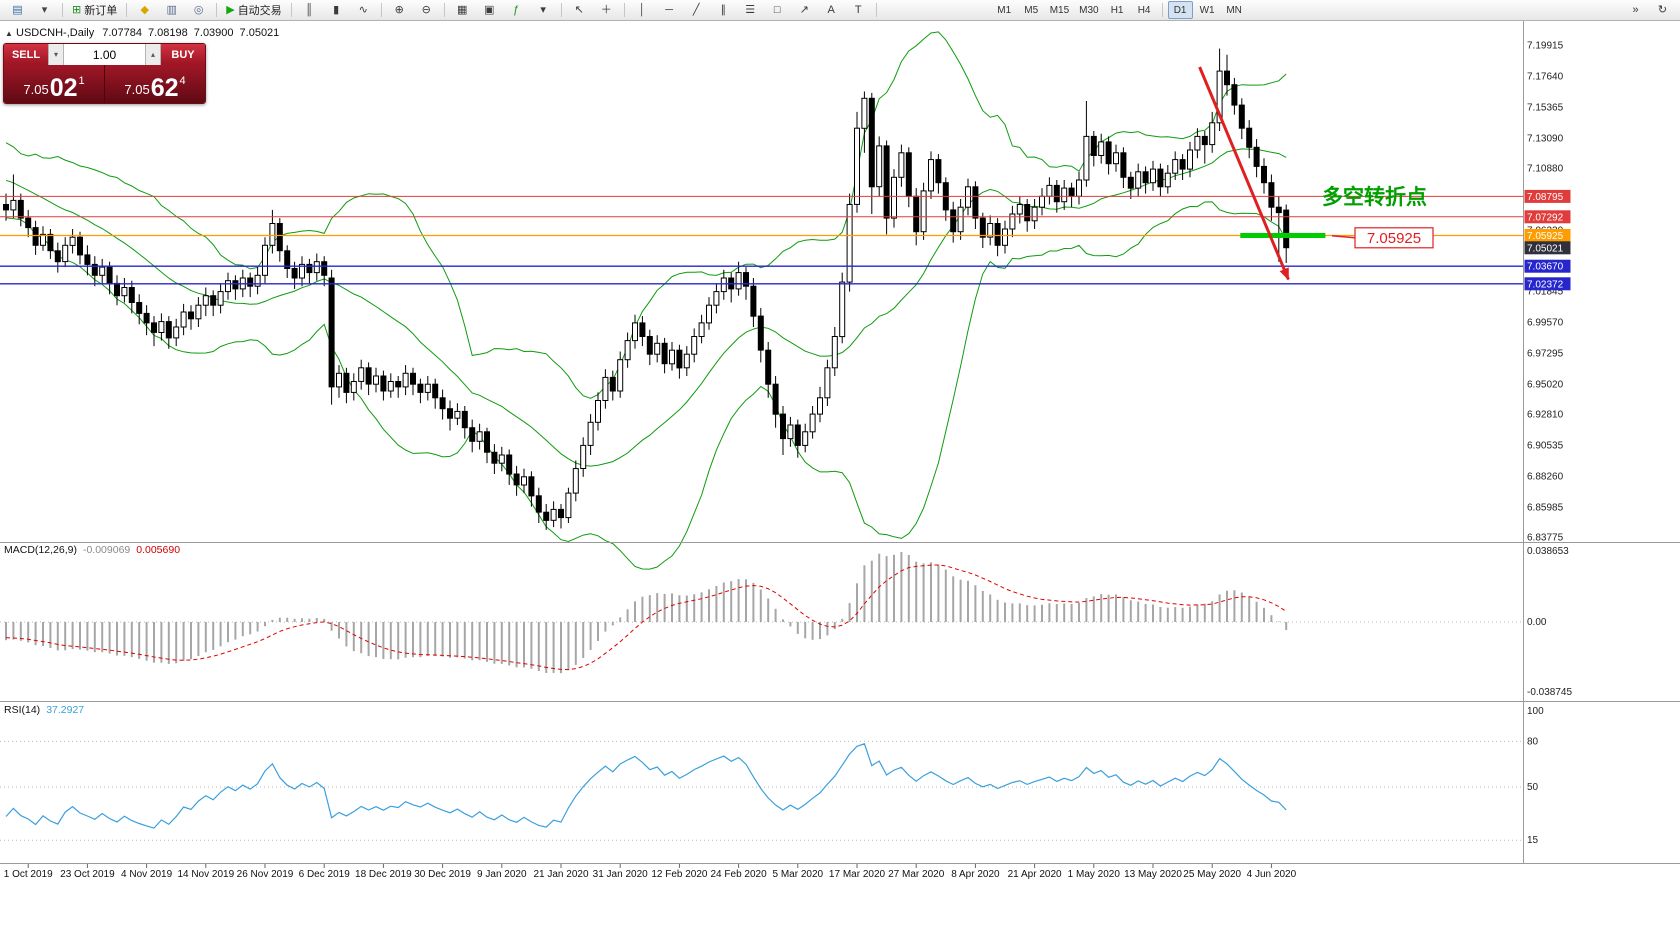  I want to click on chart-annotations: 多空转折点 7.05925, so click(1316, 173).